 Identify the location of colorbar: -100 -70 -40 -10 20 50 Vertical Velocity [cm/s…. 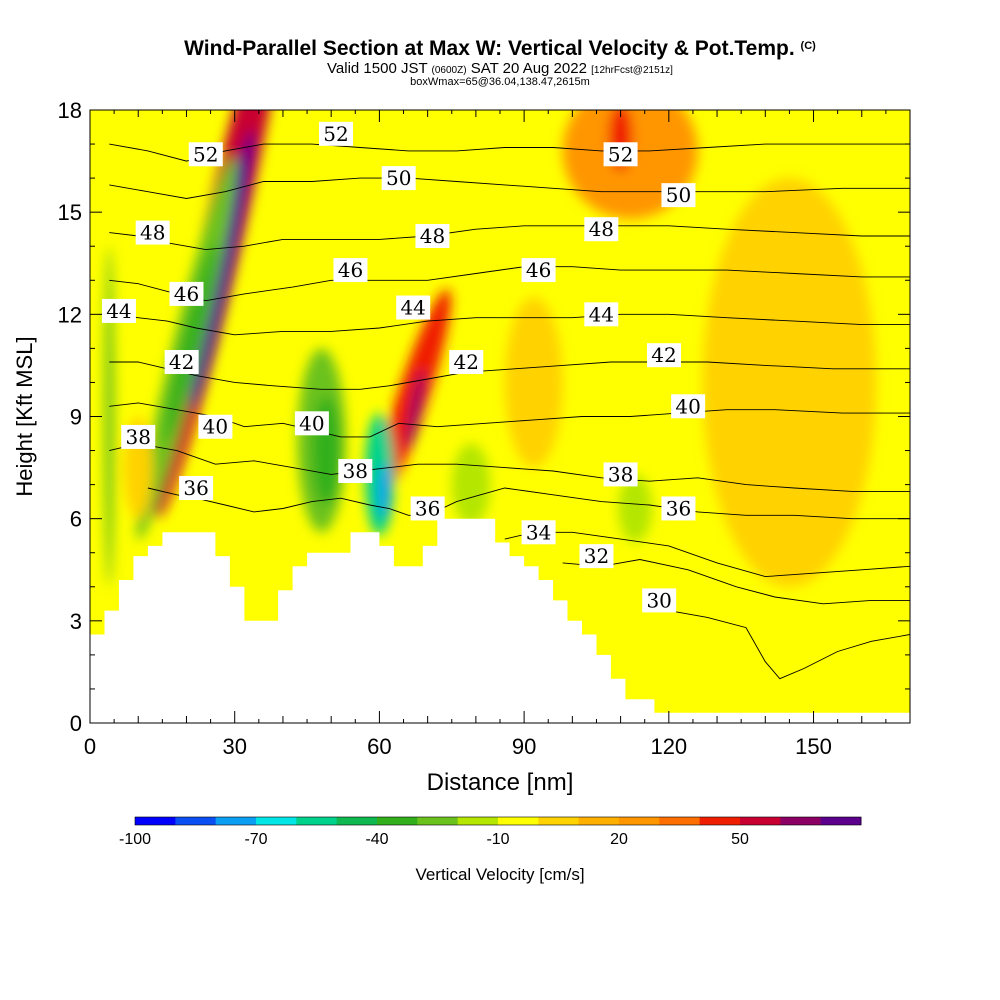
(490, 850).